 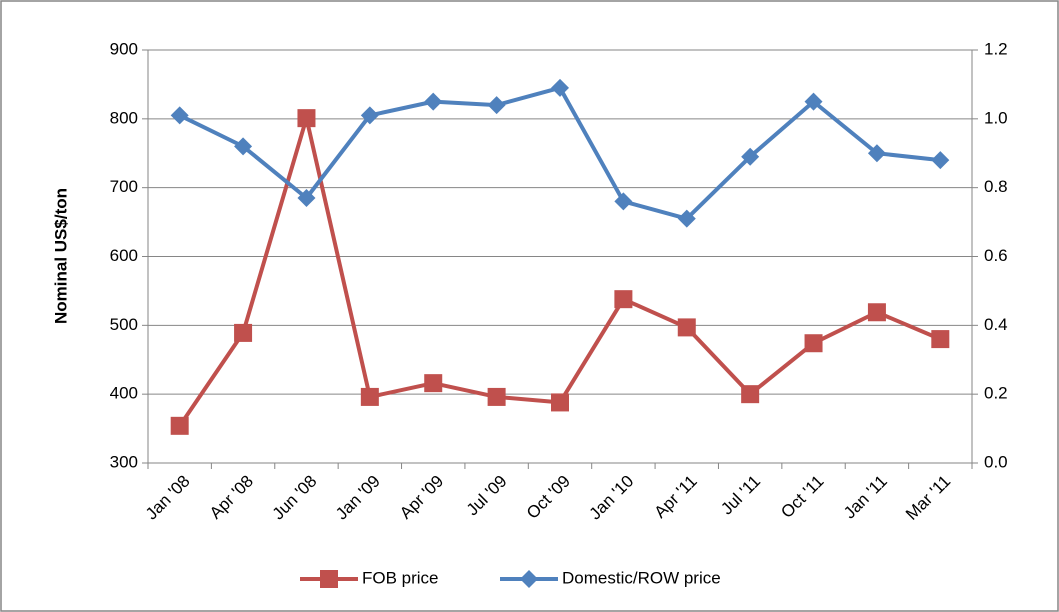 What do you see at coordinates (996, 255) in the screenshot?
I see `y2-tick-label: 0.6` at bounding box center [996, 255].